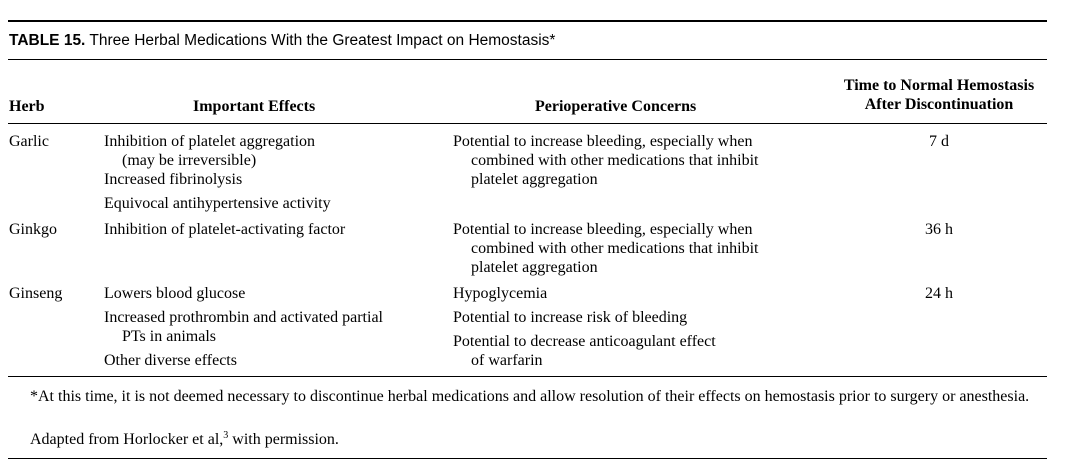  What do you see at coordinates (939, 85) in the screenshot?
I see `header-time-line1: Time to Normal Hemostasis` at bounding box center [939, 85].